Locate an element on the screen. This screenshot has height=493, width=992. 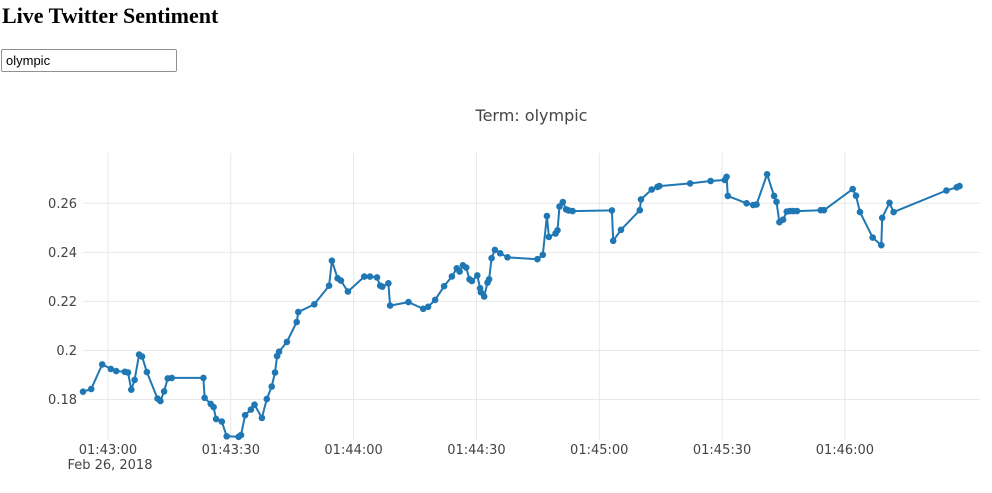
x-tick-label: 01:43:30 is located at coordinates (231, 450).